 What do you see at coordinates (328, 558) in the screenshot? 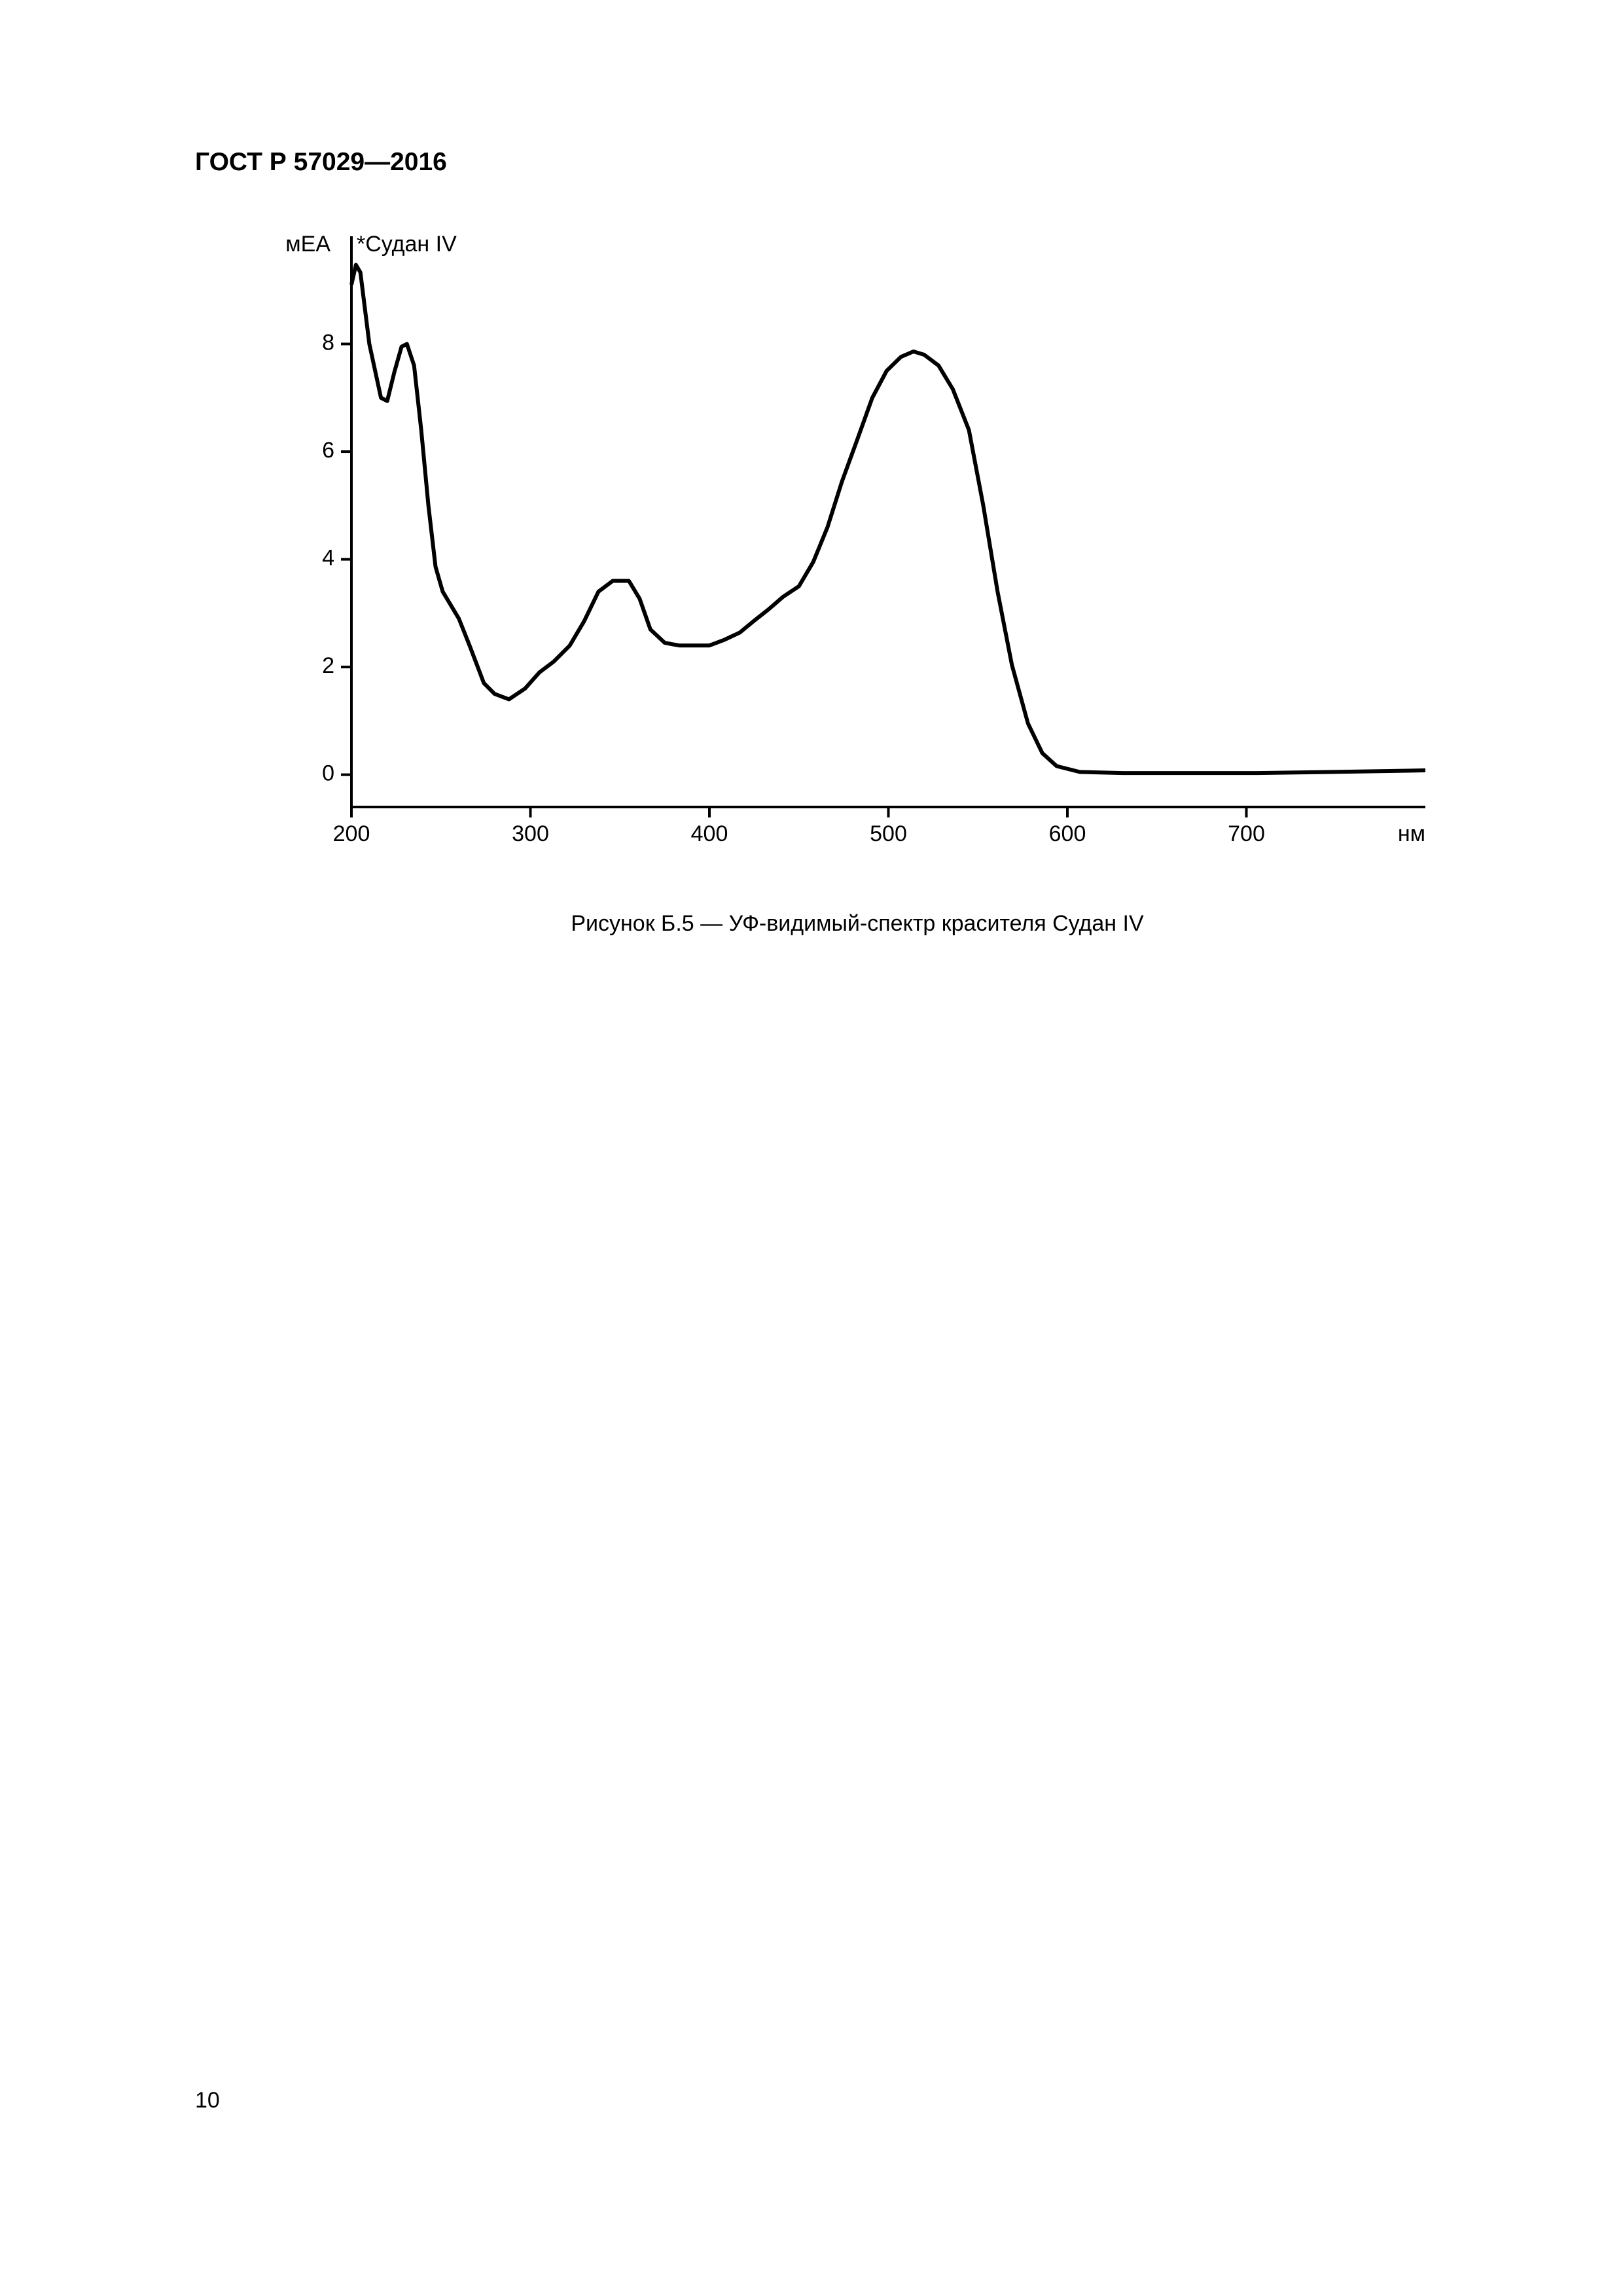
I see `y-tick-label: 4` at bounding box center [328, 558].